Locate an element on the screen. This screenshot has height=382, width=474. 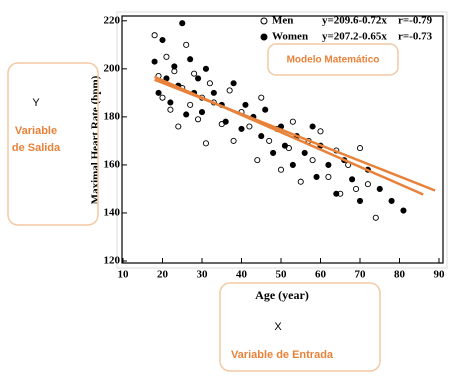
correlation: r=-0.79 is located at coordinates (415, 21).